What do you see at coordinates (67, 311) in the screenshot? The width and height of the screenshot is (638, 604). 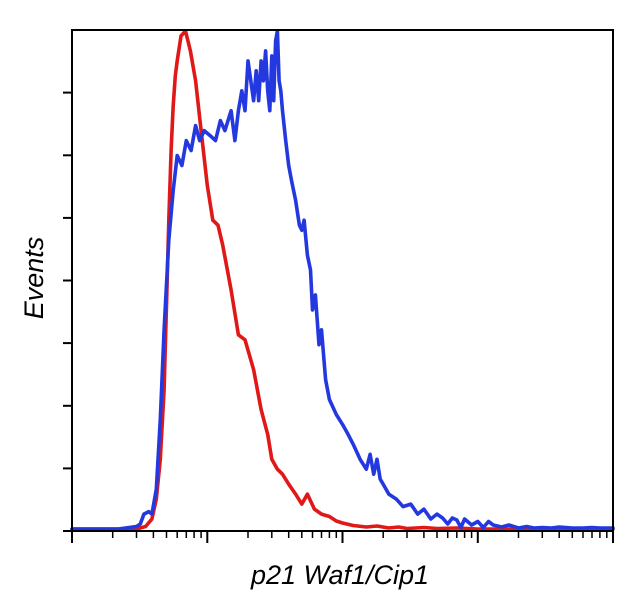 I see `y-axis-ticks` at bounding box center [67, 311].